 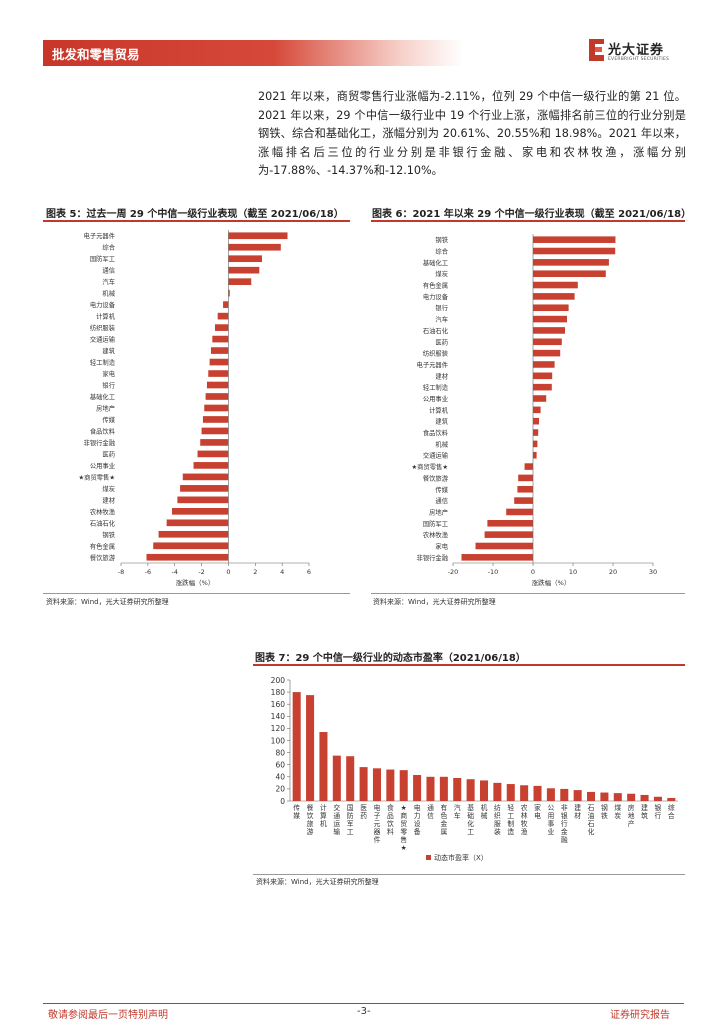 What do you see at coordinates (255, 572) in the screenshot?
I see `x-tick-label: 2` at bounding box center [255, 572].